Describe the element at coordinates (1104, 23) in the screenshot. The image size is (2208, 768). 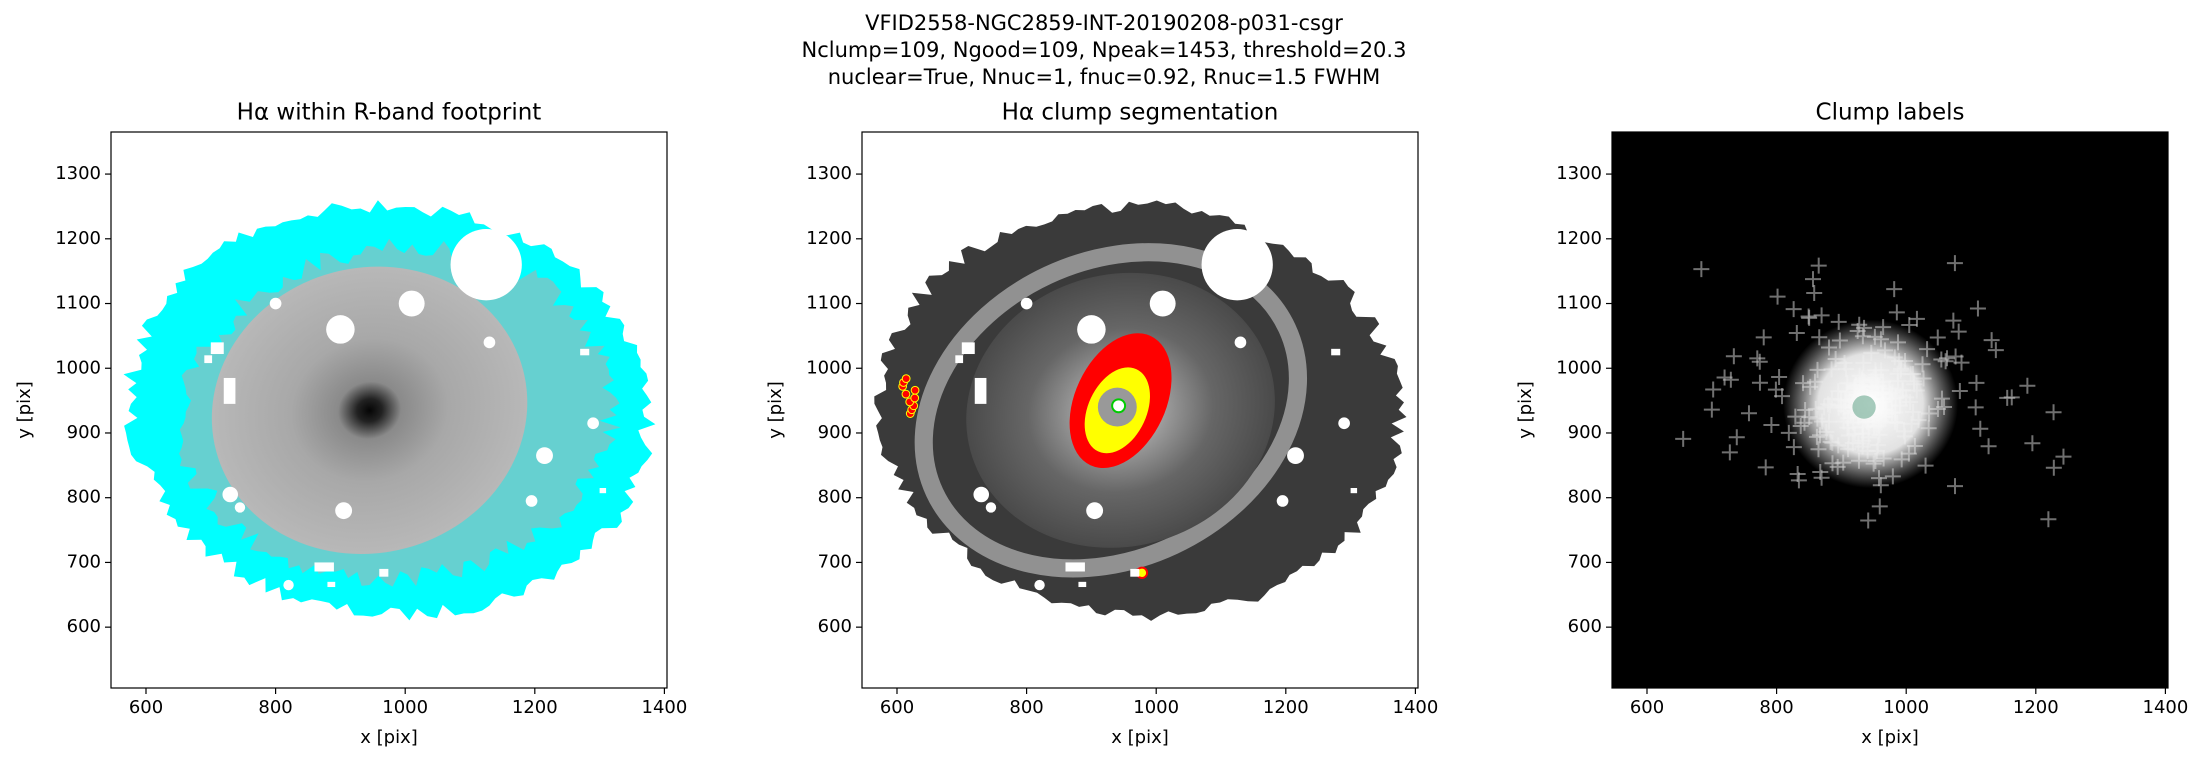
I see `suptitle: VFID2558-NGC2859-INT-20190208-p031-csgr` at that location.